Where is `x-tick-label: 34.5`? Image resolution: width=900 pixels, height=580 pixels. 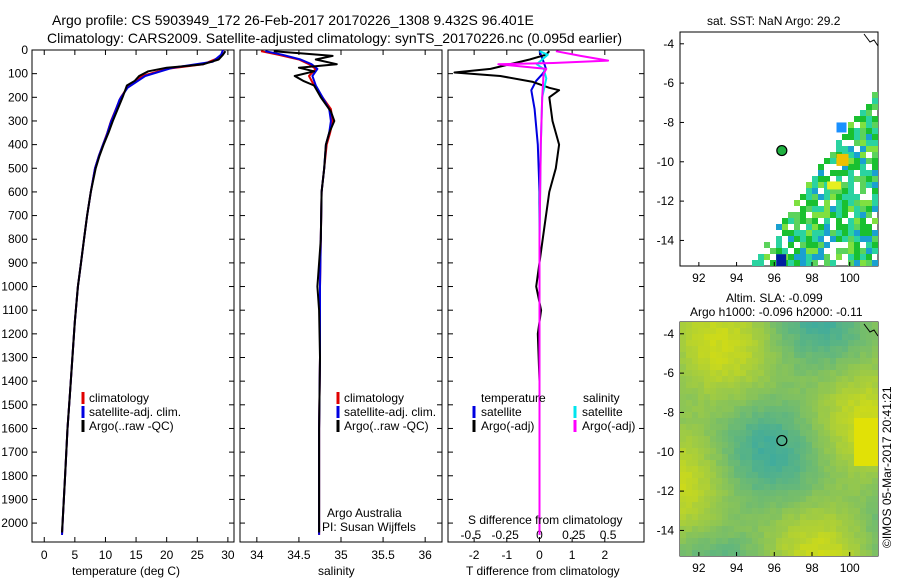 x-tick-label: 34.5 is located at coordinates (299, 555).